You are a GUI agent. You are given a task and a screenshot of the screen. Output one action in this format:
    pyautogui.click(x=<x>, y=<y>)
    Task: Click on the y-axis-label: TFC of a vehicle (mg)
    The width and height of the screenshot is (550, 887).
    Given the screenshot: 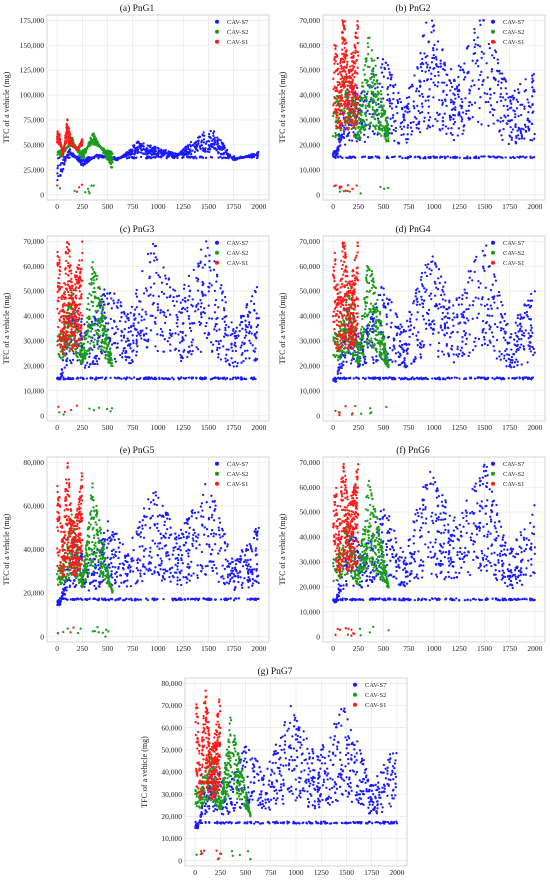 What is the action you would take?
    pyautogui.click(x=6, y=107)
    